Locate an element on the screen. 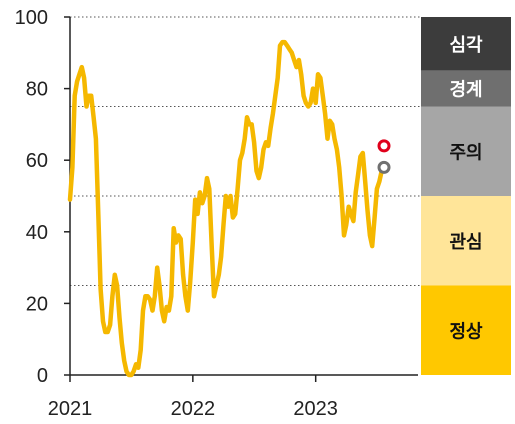 The width and height of the screenshot is (515, 424). y-tick-label-0: 0 is located at coordinates (42, 376).